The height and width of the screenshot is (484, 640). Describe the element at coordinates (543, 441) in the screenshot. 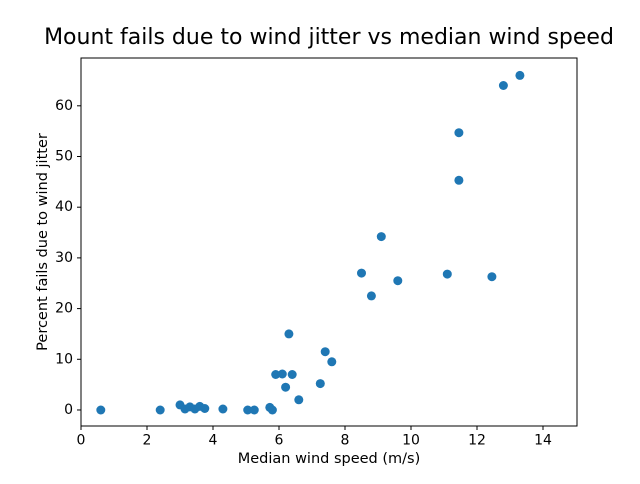

I see `x-tick-label: 14` at that location.